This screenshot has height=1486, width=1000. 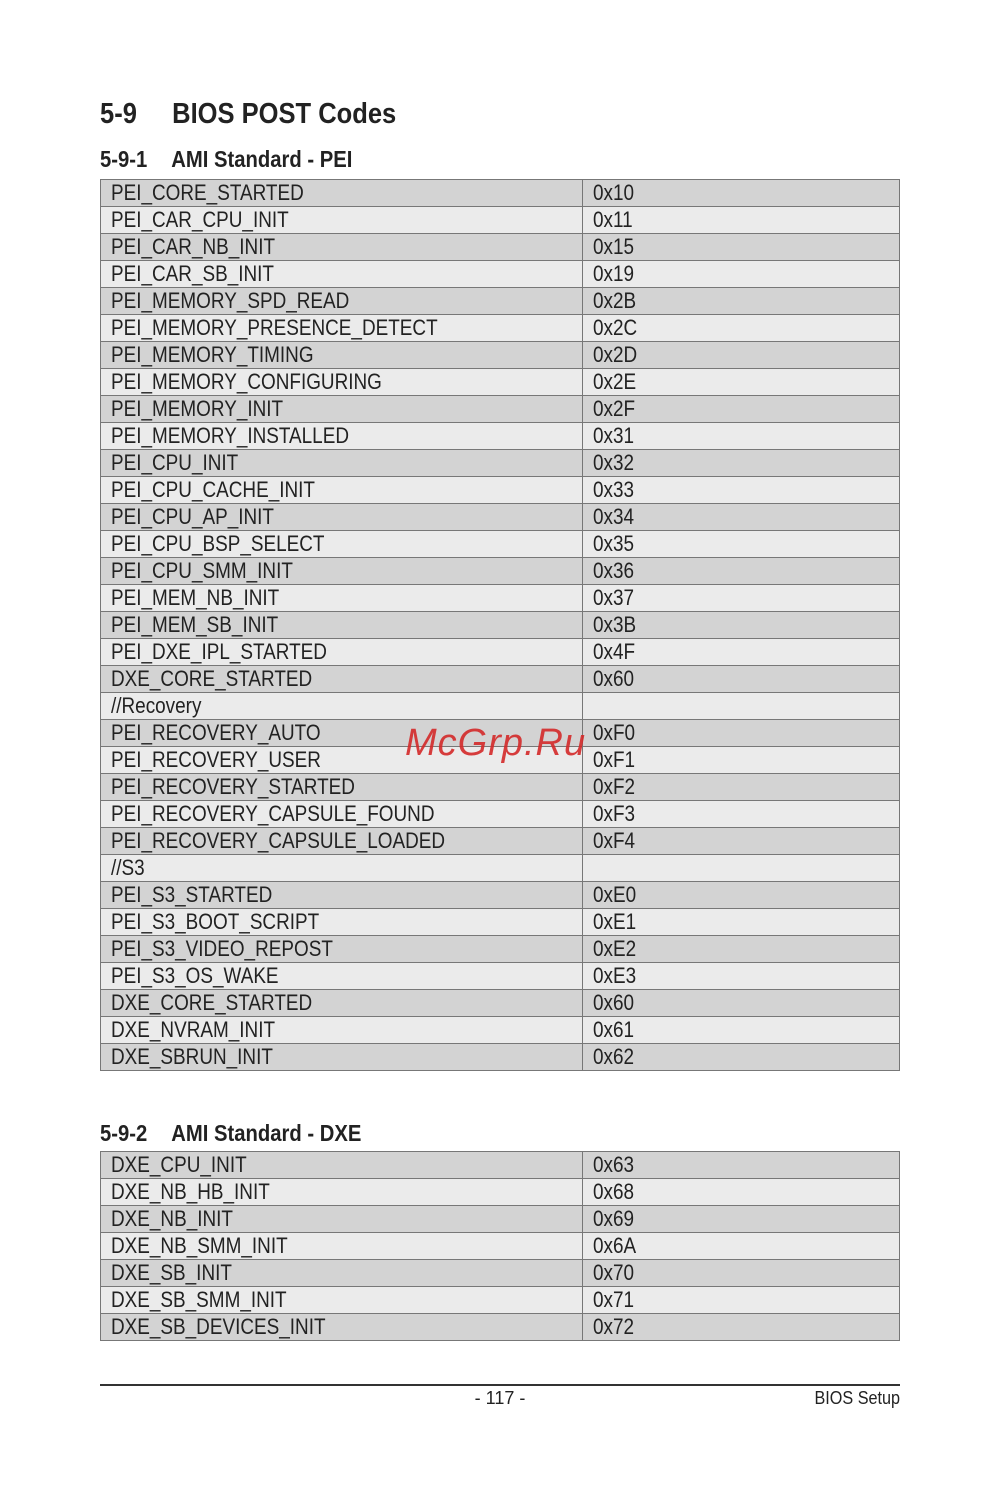 What do you see at coordinates (341, 733) in the screenshot?
I see `code-name-cell: PEI_RECOVERY_AUTO` at bounding box center [341, 733].